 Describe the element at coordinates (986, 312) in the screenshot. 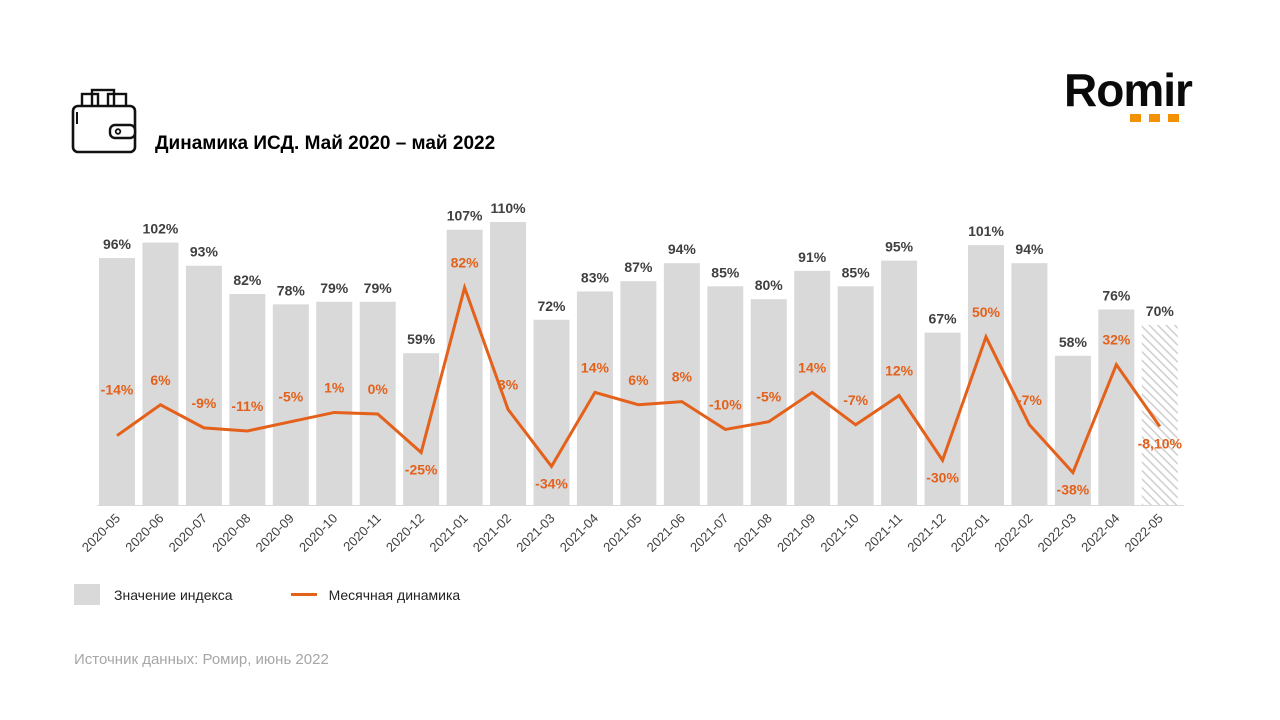

I see `line-value-label: 50%` at that location.